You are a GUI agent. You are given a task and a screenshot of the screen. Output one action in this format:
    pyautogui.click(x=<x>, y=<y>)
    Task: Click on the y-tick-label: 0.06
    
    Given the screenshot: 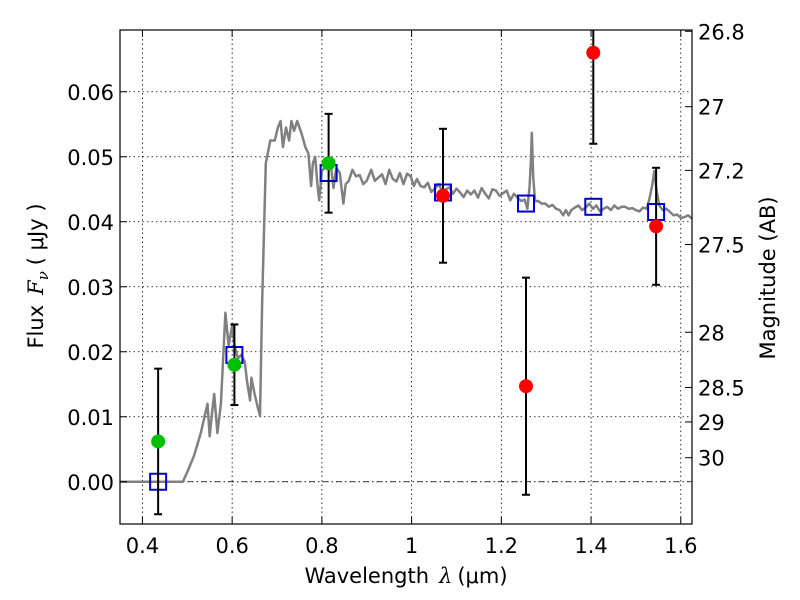 What is the action you would take?
    pyautogui.click(x=90, y=93)
    